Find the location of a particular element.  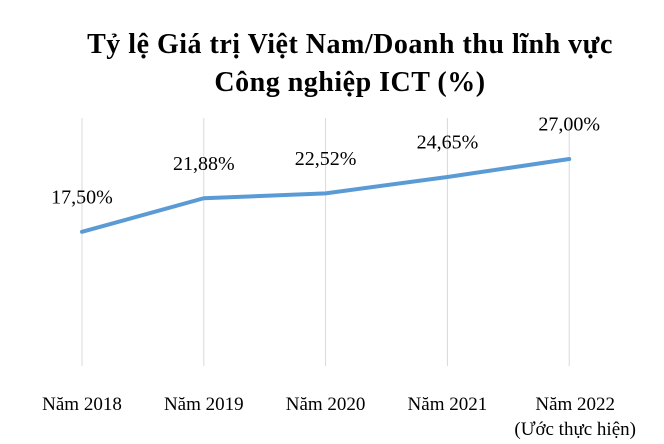

x-tick-label: Năm 2022 (Ước thực hiện) is located at coordinates (575, 417).